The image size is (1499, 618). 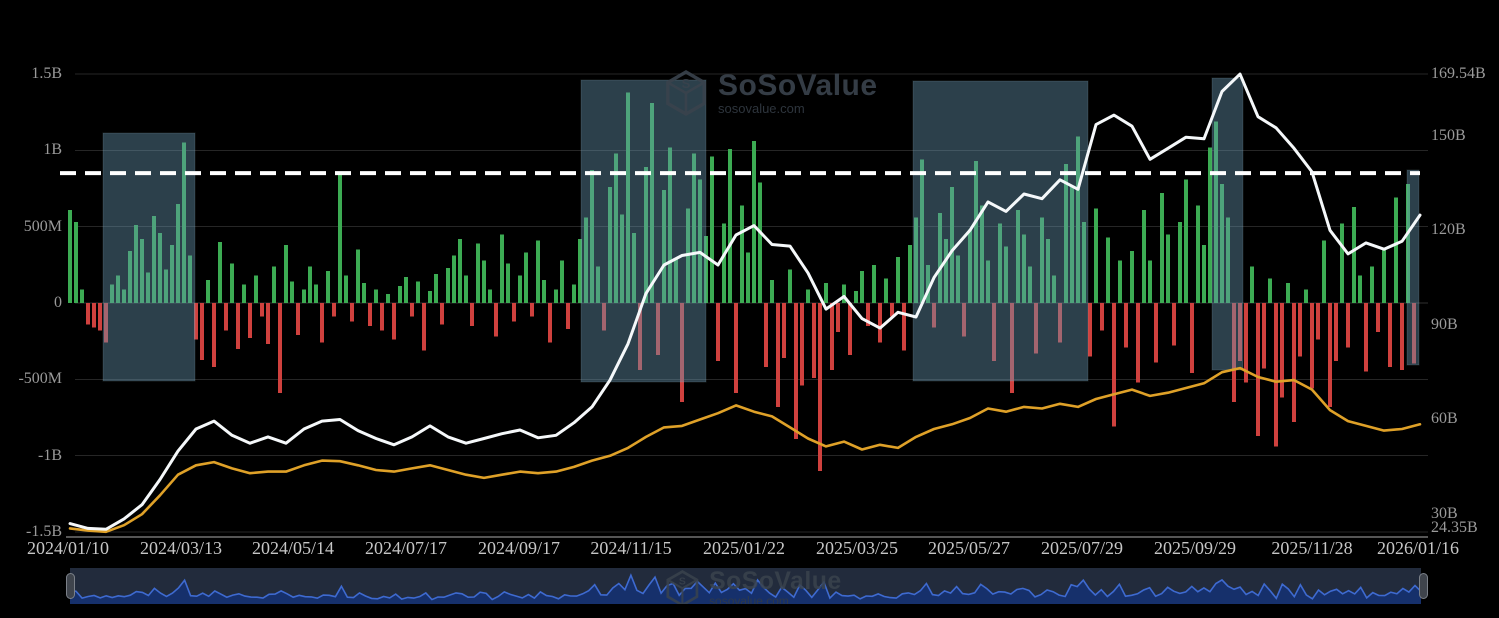 What do you see at coordinates (1417, 548) in the screenshot?
I see `x-axis-tick: 2026/01/16` at bounding box center [1417, 548].